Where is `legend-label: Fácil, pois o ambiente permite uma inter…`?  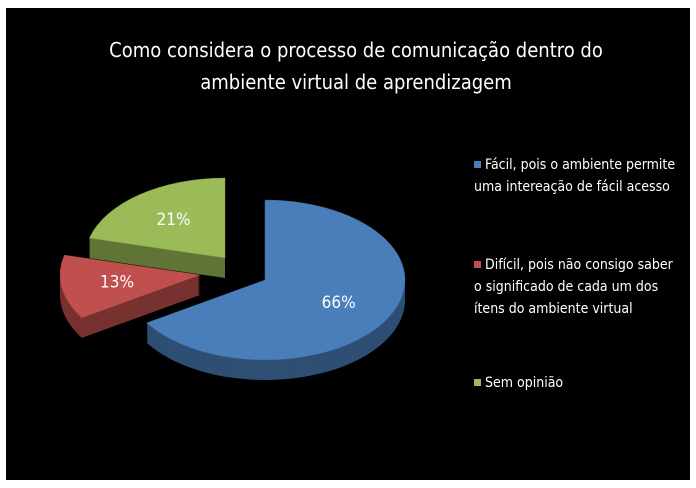
legend-label: Fácil, pois o ambiente permite uma inter… is located at coordinates (575, 176).